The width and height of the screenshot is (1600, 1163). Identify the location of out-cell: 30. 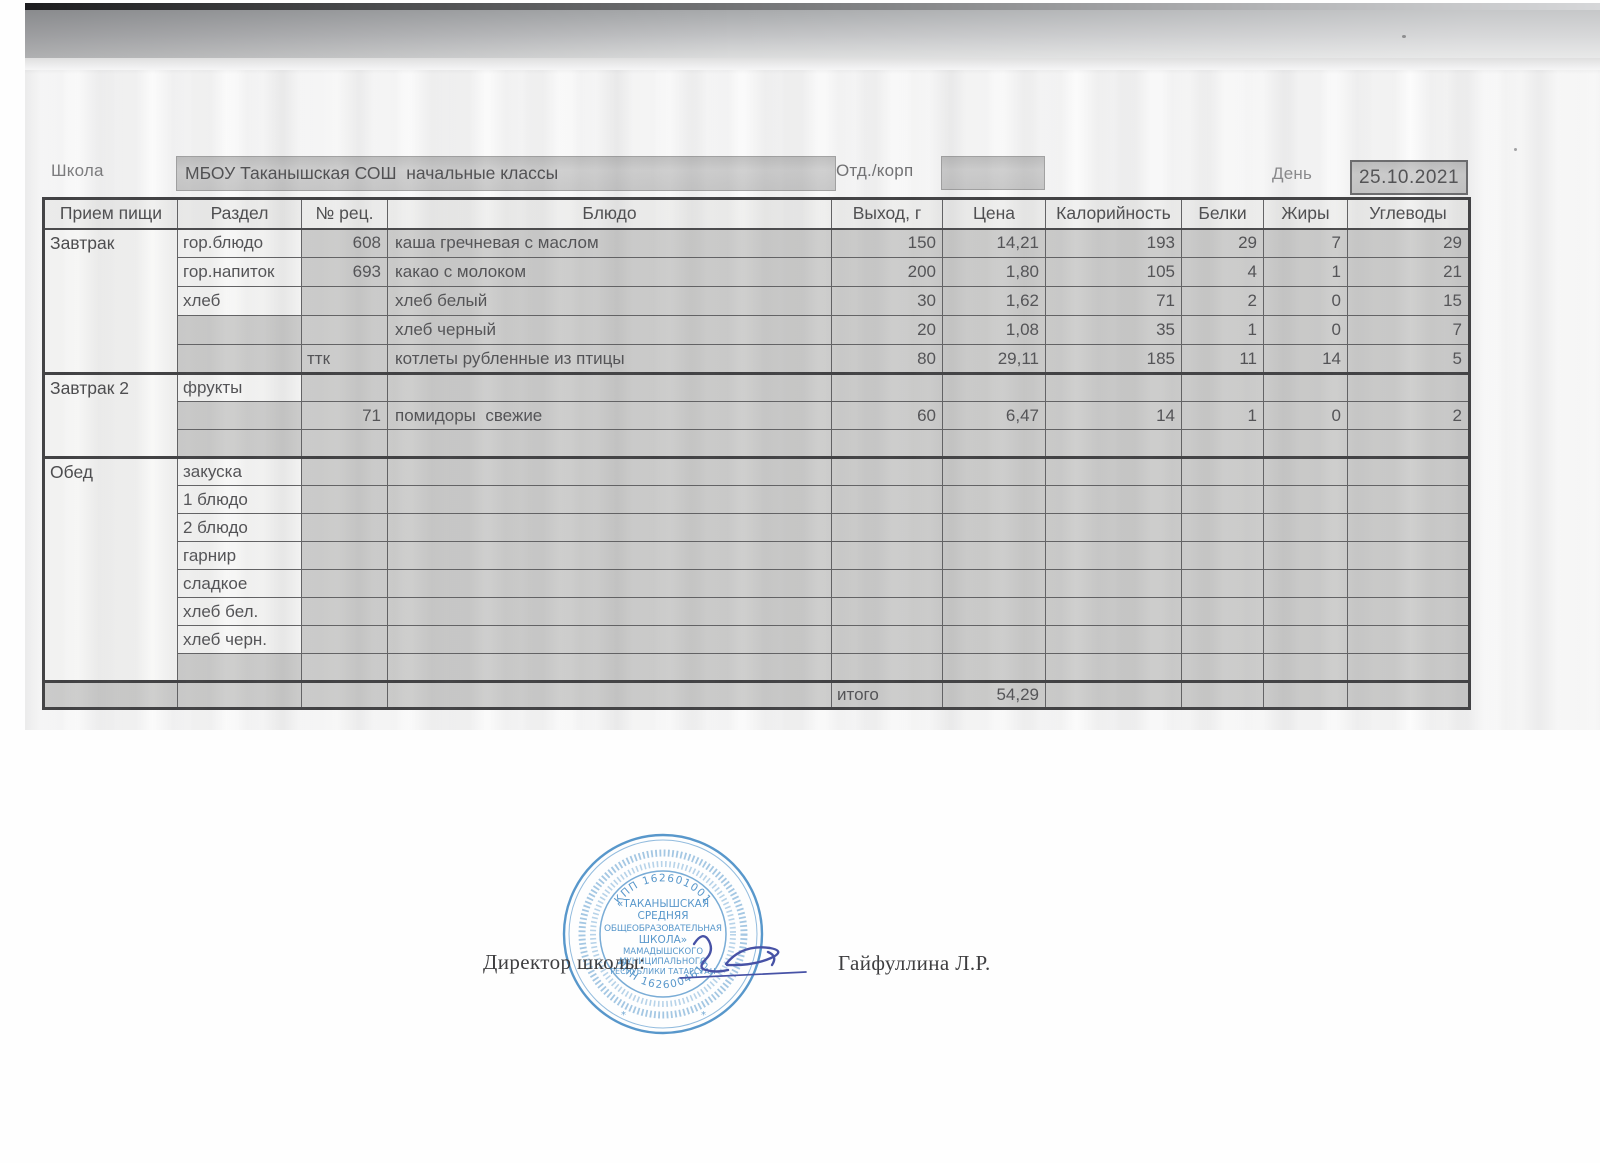
(887, 301).